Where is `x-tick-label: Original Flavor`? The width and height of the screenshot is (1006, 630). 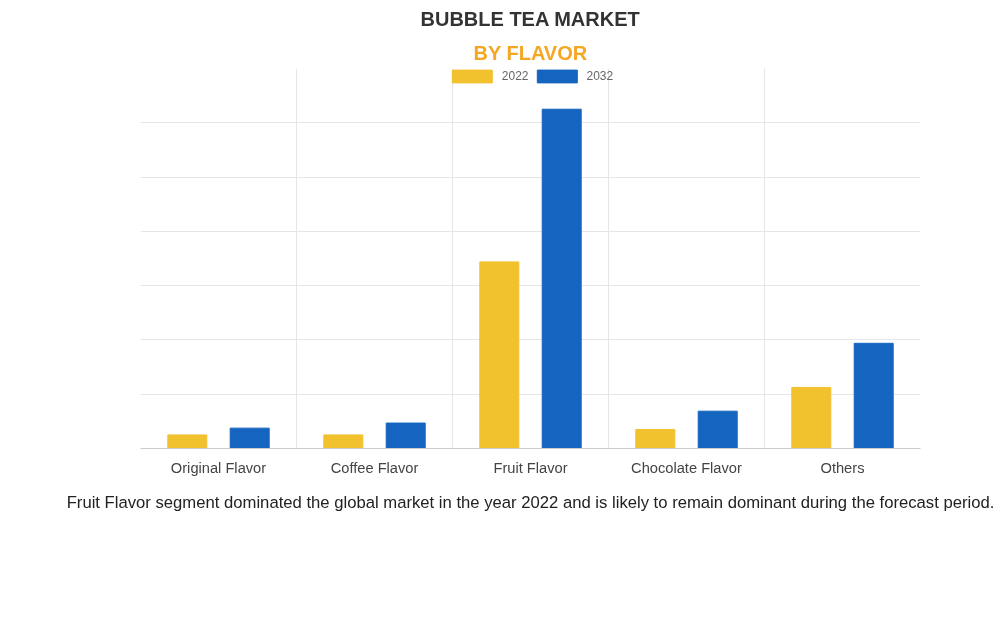
x-tick-label: Original Flavor is located at coordinates (218, 467).